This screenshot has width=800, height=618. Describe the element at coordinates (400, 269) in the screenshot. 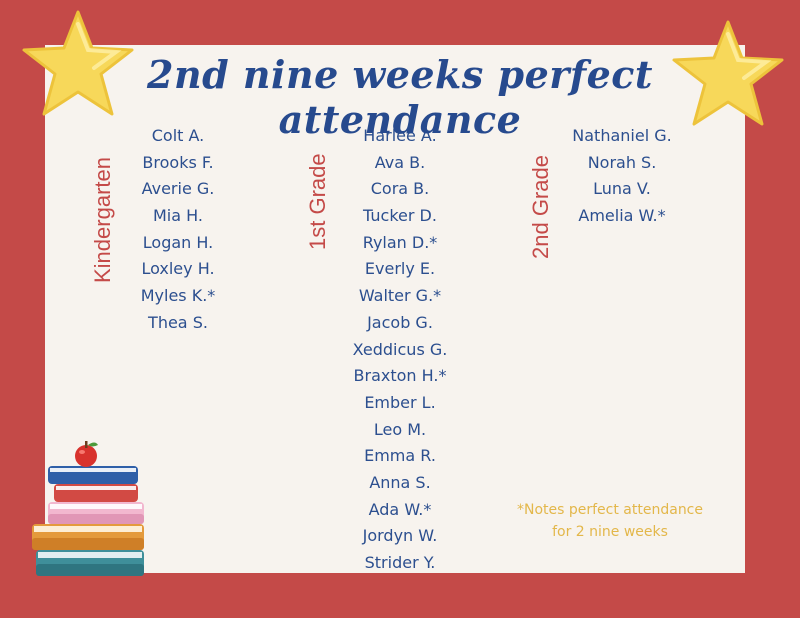

I see `list-item: Everly E.` at that location.